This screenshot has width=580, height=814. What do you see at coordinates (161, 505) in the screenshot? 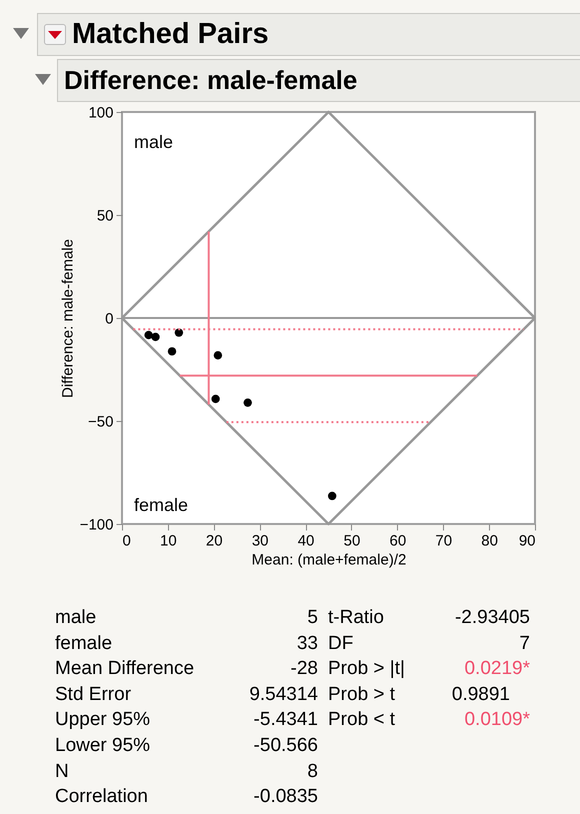
I see `annotation: female` at bounding box center [161, 505].